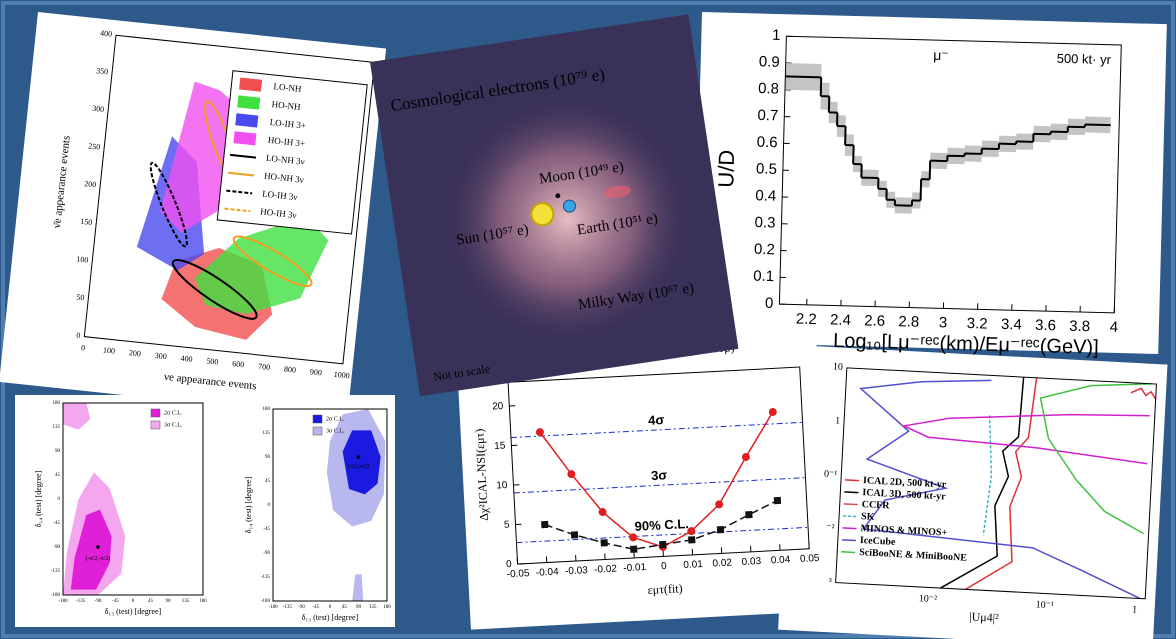 The image size is (1176, 639). What do you see at coordinates (82, 259) in the screenshot?
I see `y-tick-label: 100` at bounding box center [82, 259].